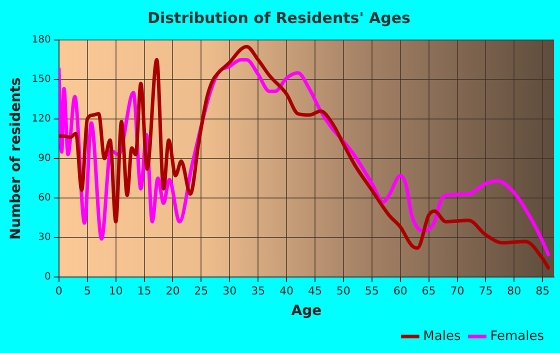 Image resolution: width=560 pixels, height=353 pixels. I want to click on x-tick-label: 15, so click(144, 291).